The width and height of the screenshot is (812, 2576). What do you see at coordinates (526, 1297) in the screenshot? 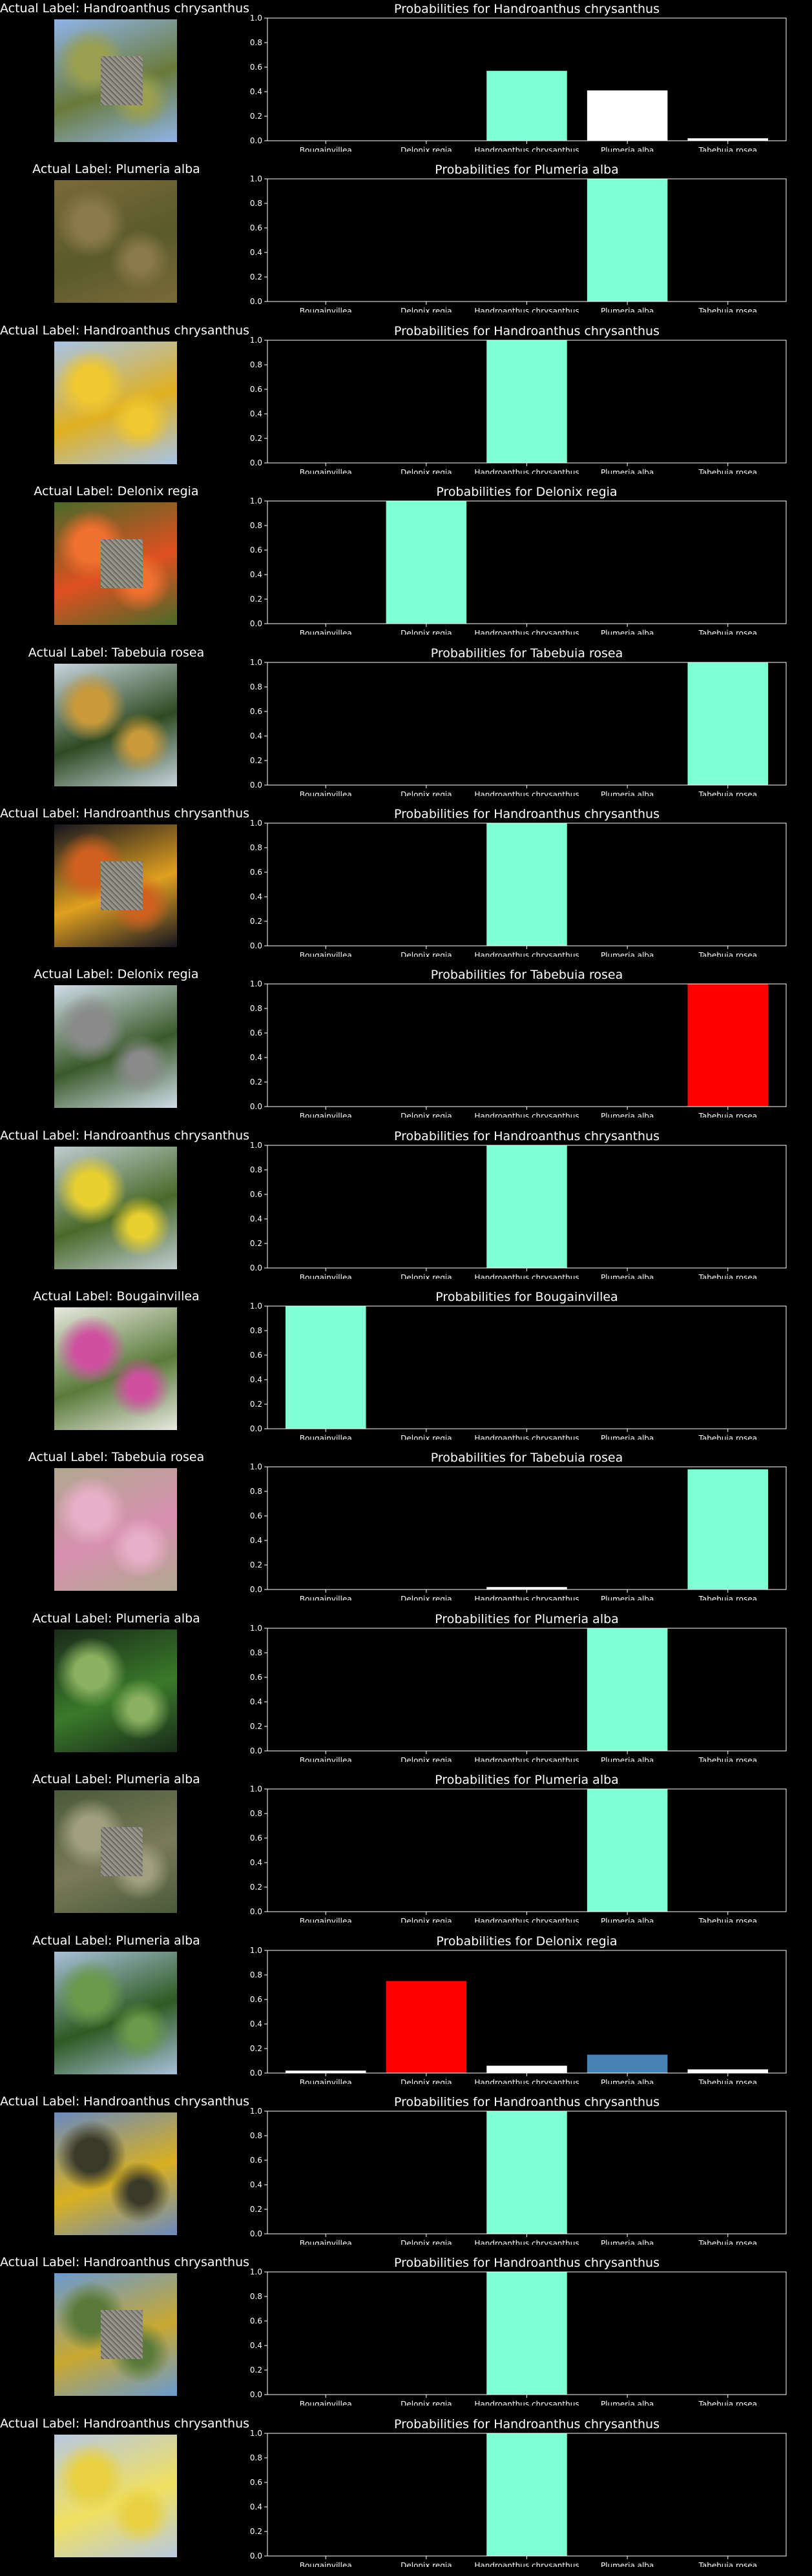
I see `chart-title: Probabilities for Bougainvillea` at bounding box center [526, 1297].